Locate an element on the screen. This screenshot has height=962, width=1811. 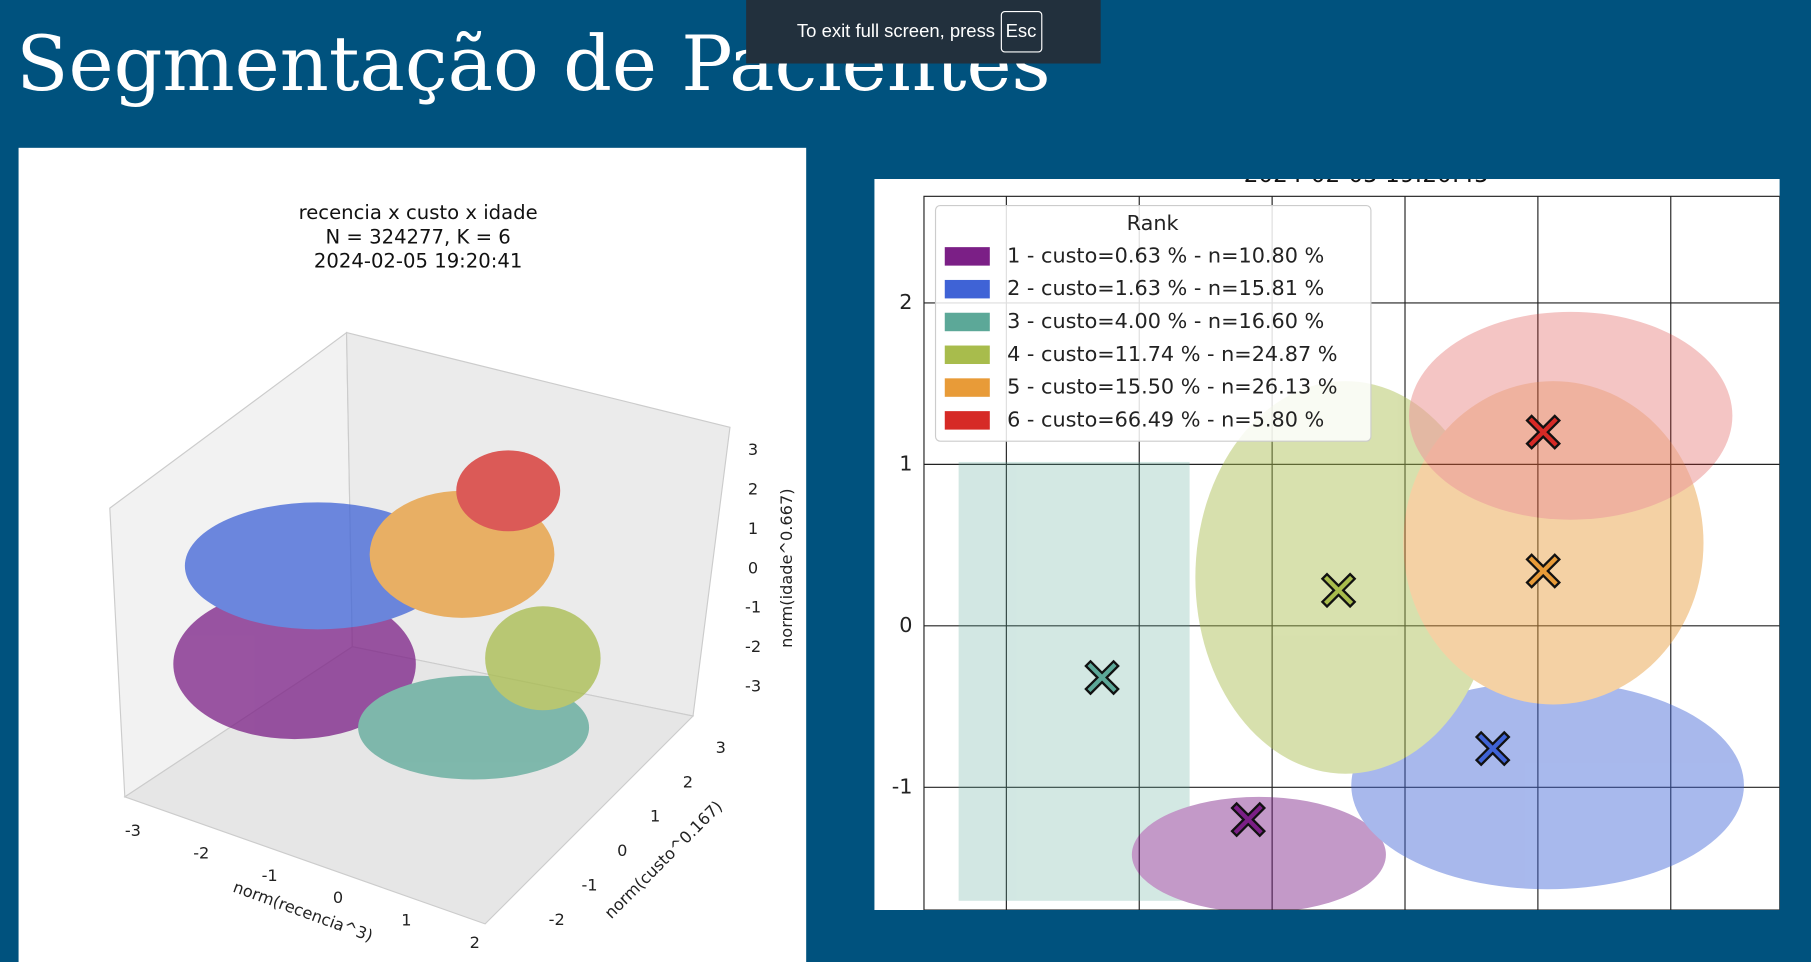
legend-label: 2 - custo=1.63 % - n=15.81 % is located at coordinates (1165, 288).